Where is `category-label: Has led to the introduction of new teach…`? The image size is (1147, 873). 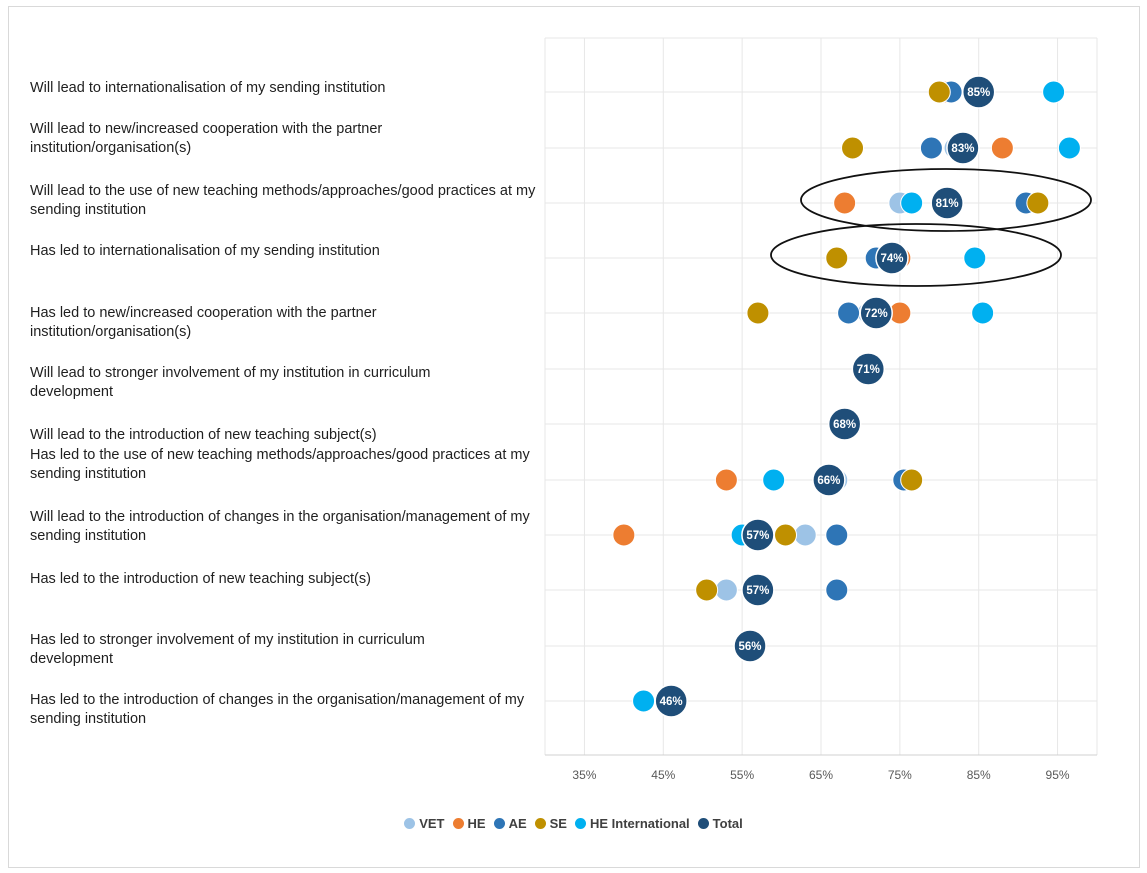 category-label: Has led to the introduction of new teach… is located at coordinates (200, 579).